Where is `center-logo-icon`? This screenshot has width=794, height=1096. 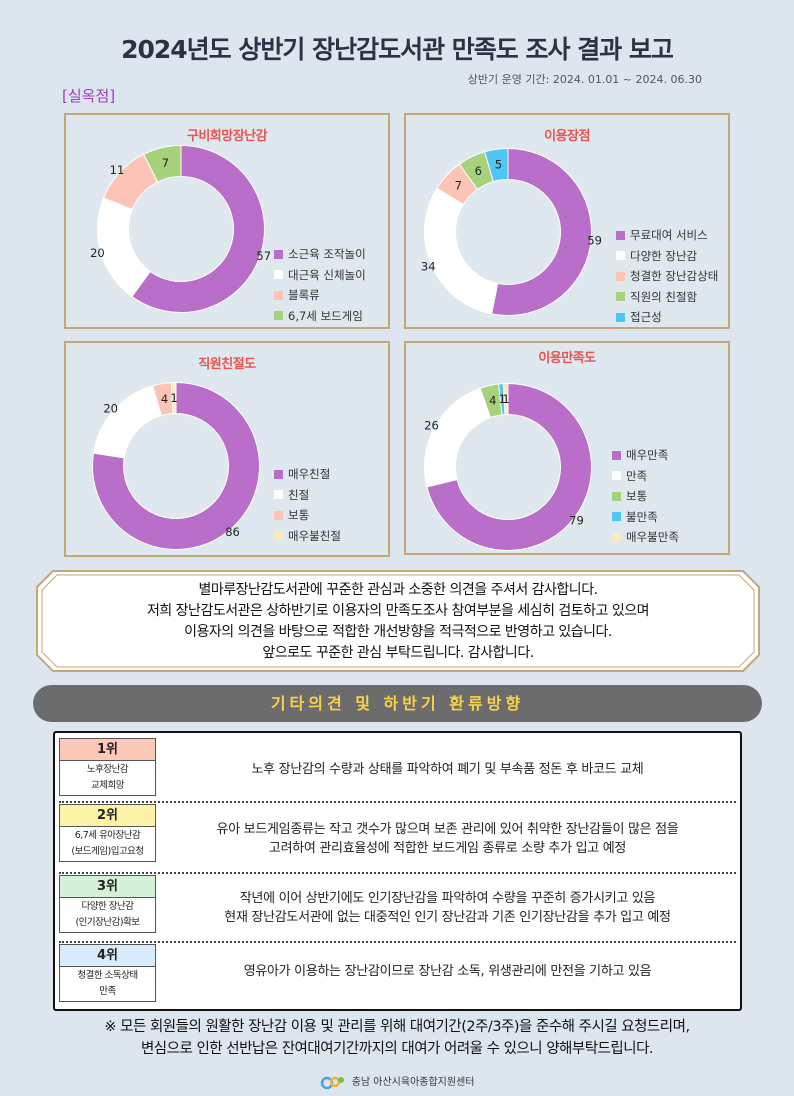
center-logo-icon is located at coordinates (332, 1083).